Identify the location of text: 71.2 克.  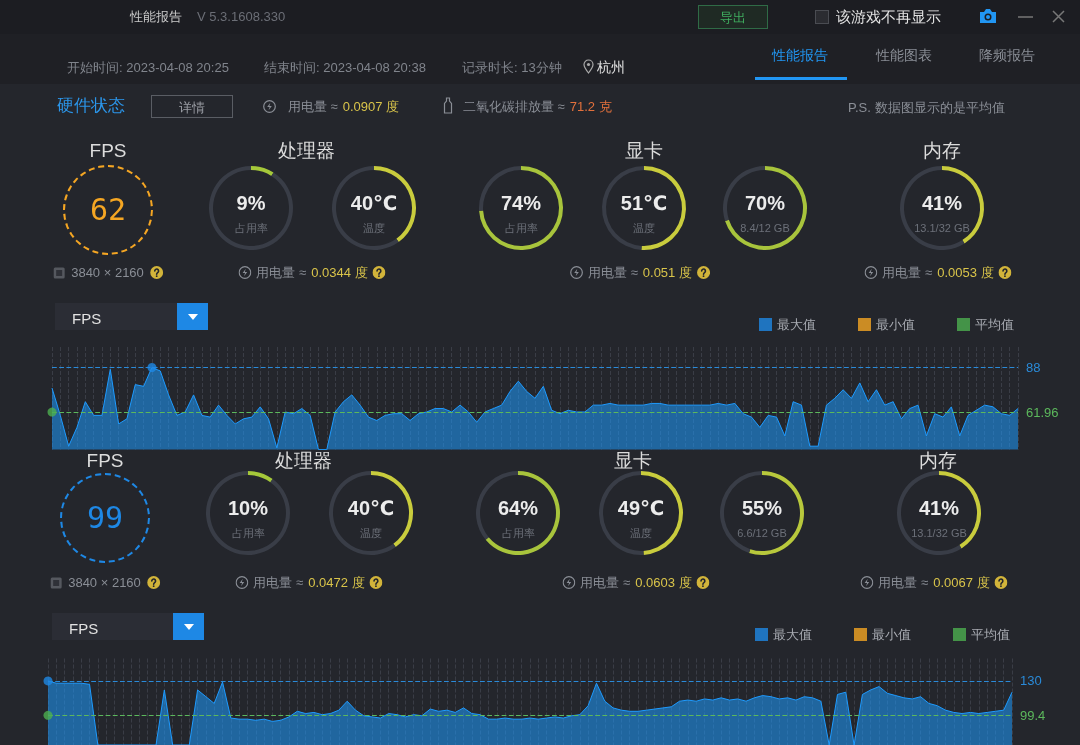
(590, 106).